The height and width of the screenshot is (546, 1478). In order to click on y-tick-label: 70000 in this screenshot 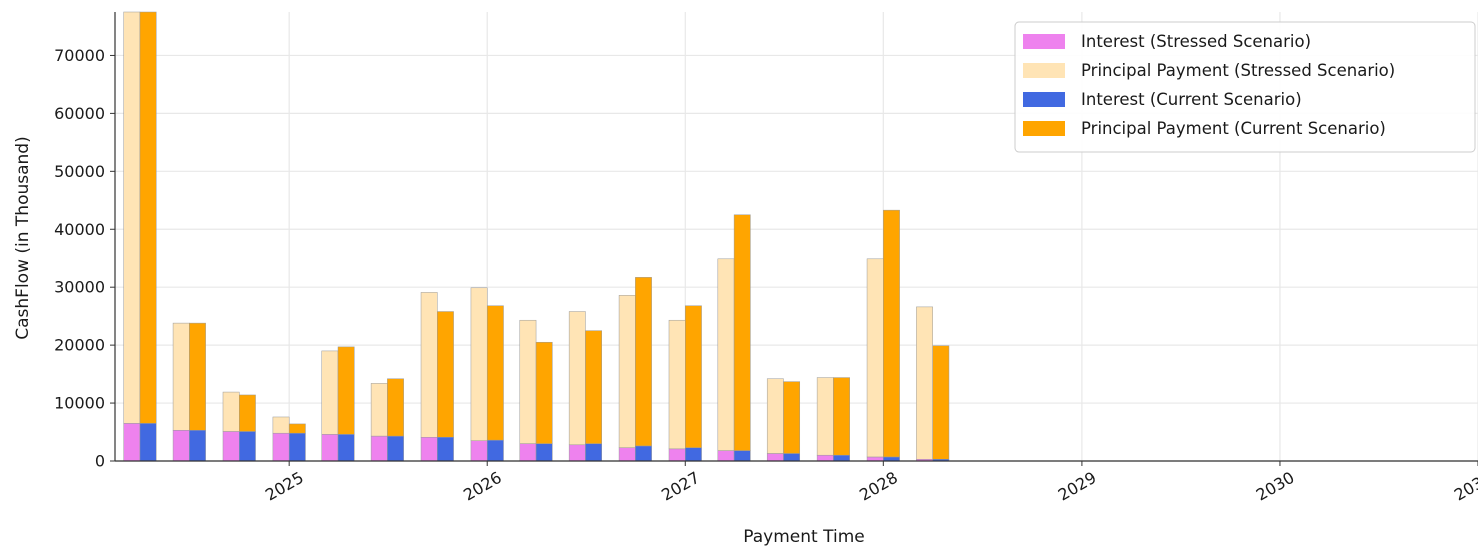, I will do `click(79, 55)`.